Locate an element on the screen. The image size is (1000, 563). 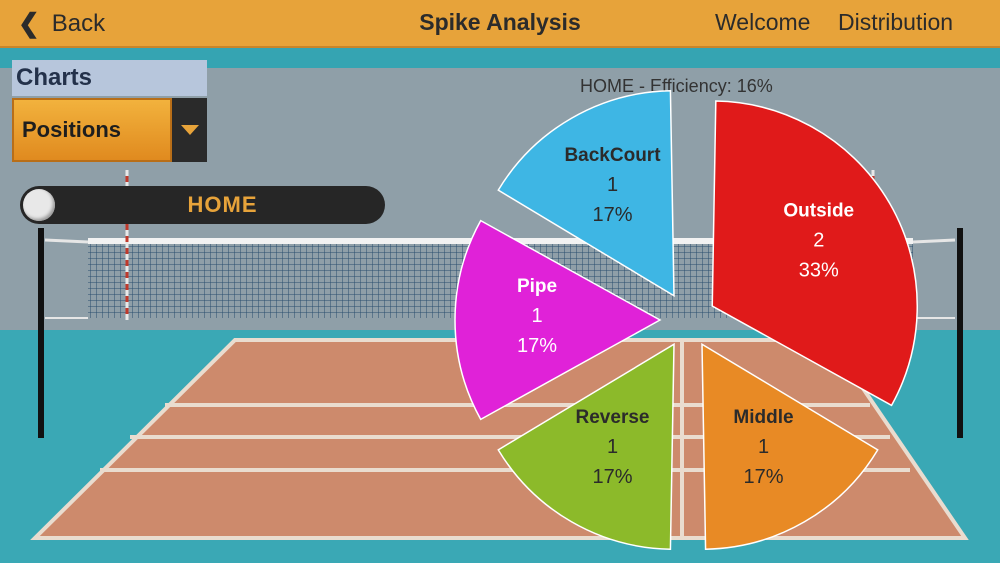
pie-slice-reverse: Reverse 1 17% is located at coordinates (586, 446).